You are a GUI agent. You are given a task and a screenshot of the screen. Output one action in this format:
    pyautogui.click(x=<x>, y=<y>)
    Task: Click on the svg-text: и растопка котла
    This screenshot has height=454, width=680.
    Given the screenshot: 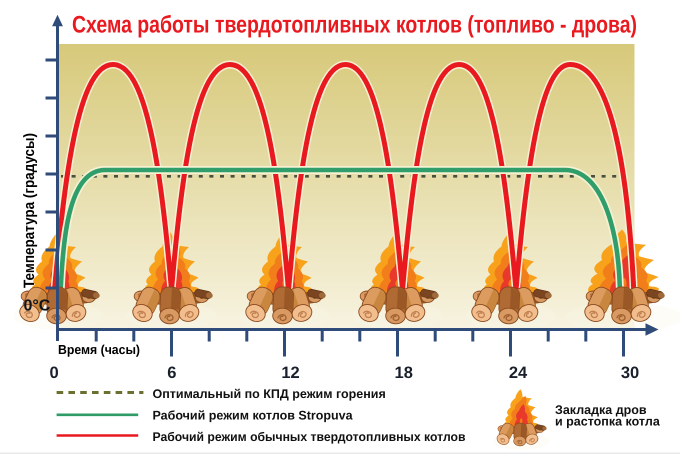 What is the action you would take?
    pyautogui.click(x=608, y=422)
    